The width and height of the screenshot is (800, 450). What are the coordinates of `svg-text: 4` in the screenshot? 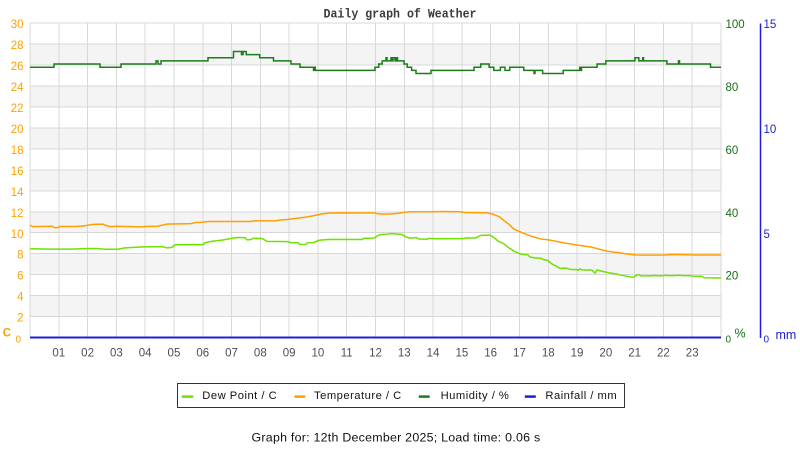 It's located at (20, 298).